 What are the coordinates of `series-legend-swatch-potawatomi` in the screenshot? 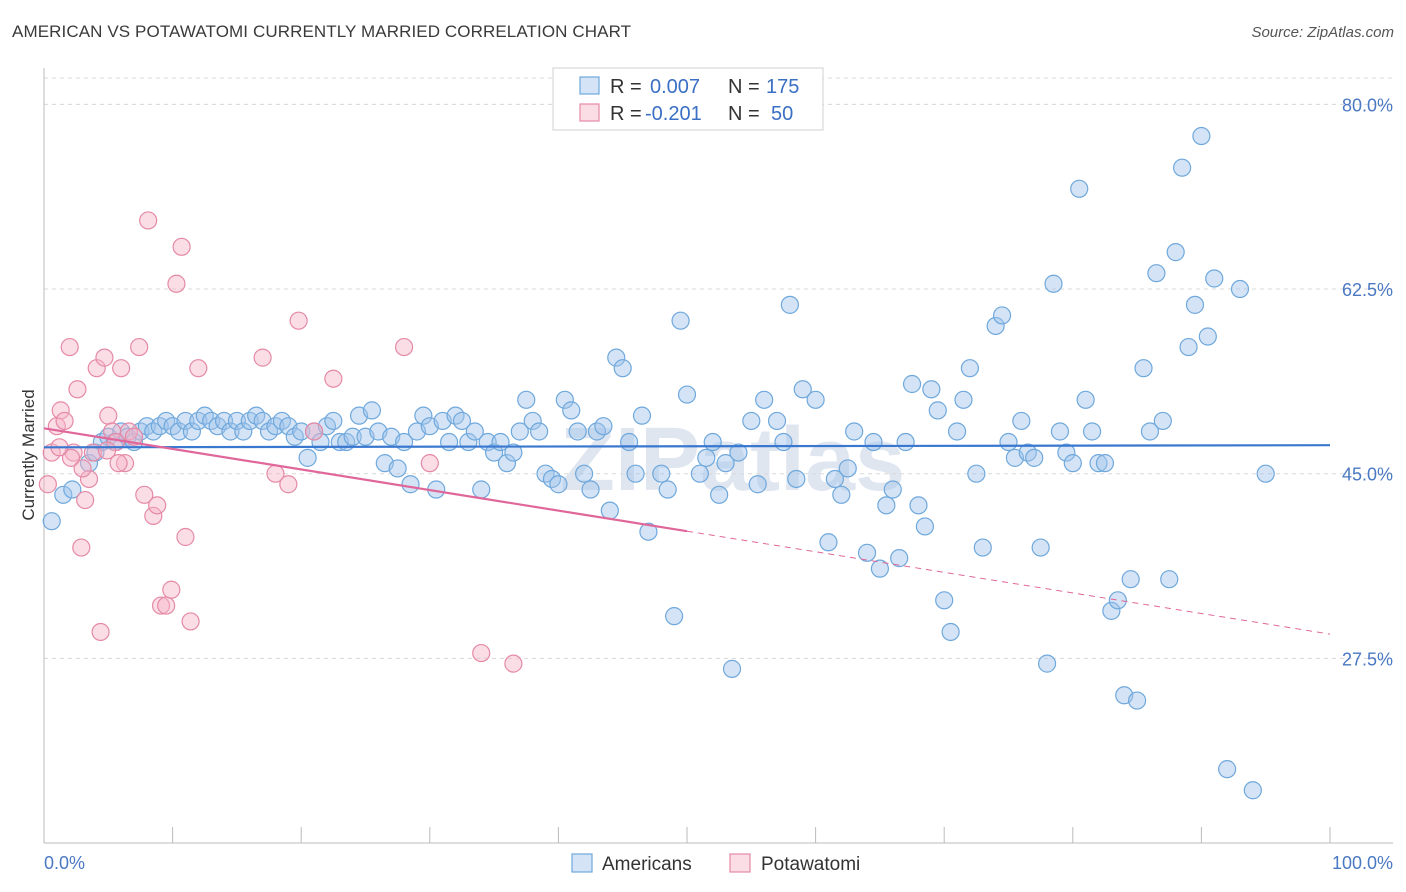 It's located at (740, 863).